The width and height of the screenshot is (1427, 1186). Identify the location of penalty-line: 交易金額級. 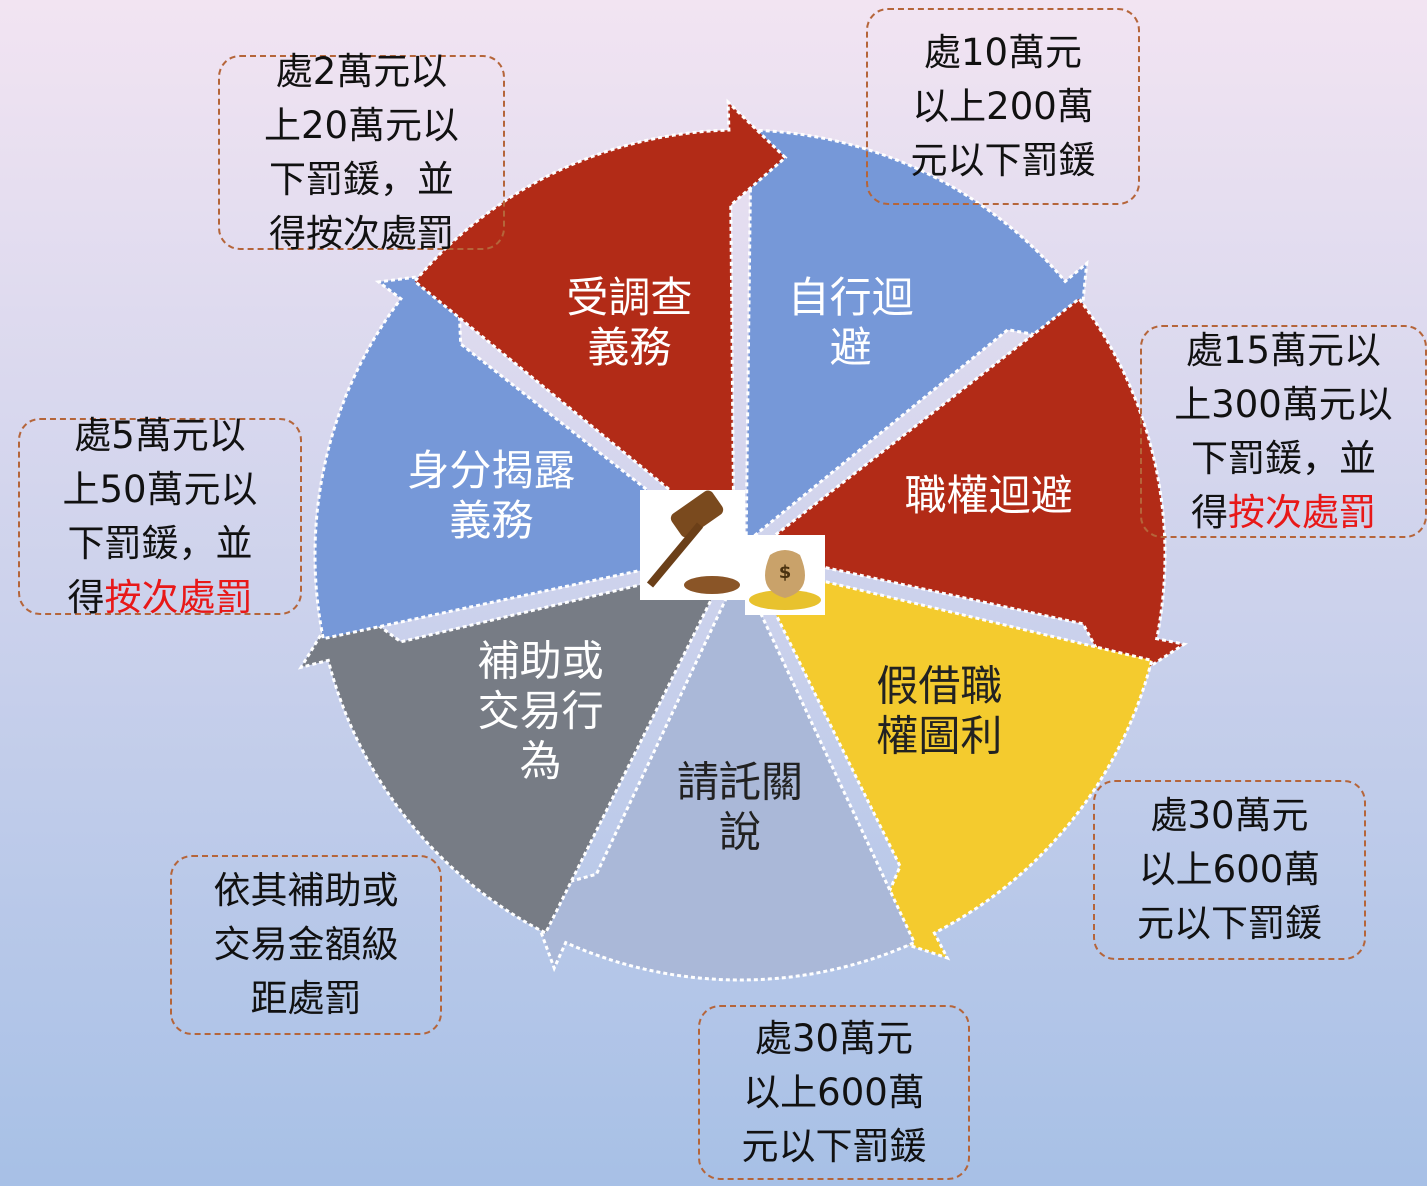
(306, 945).